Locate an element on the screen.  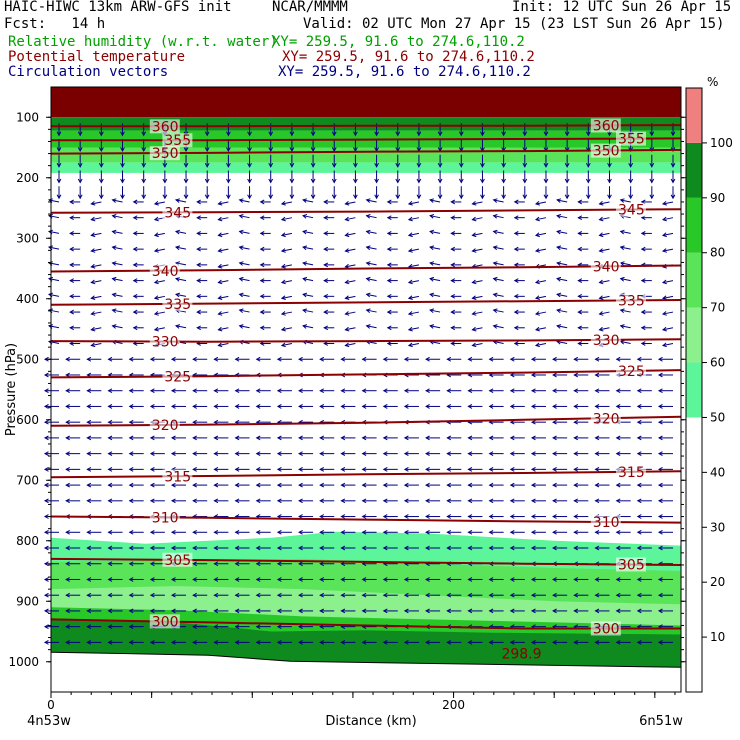
colorbar-segment is located at coordinates (694, 554).